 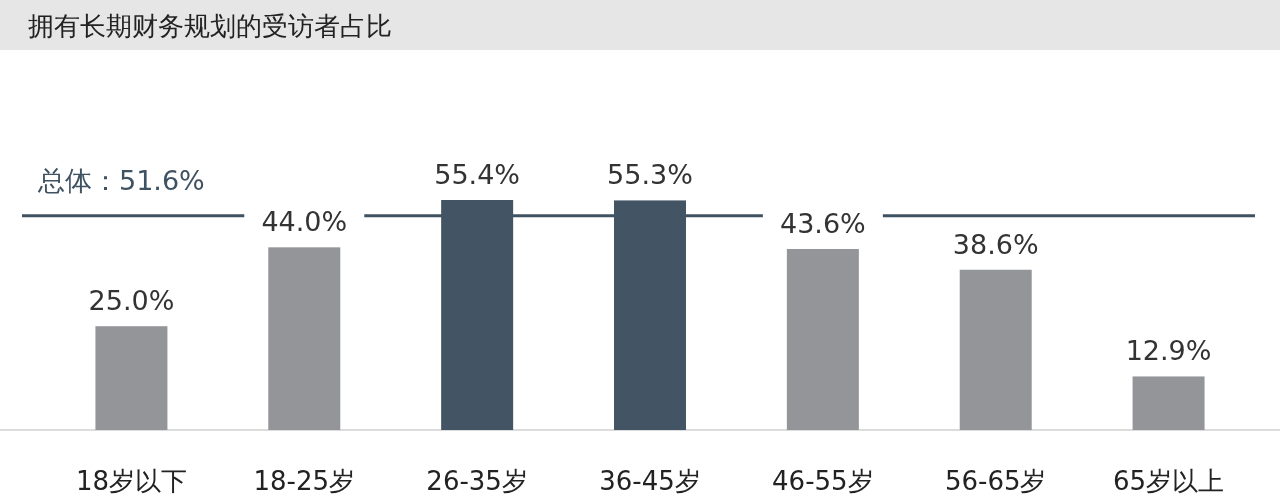 I want to click on data-label: 12.9%, so click(x=1168, y=351).